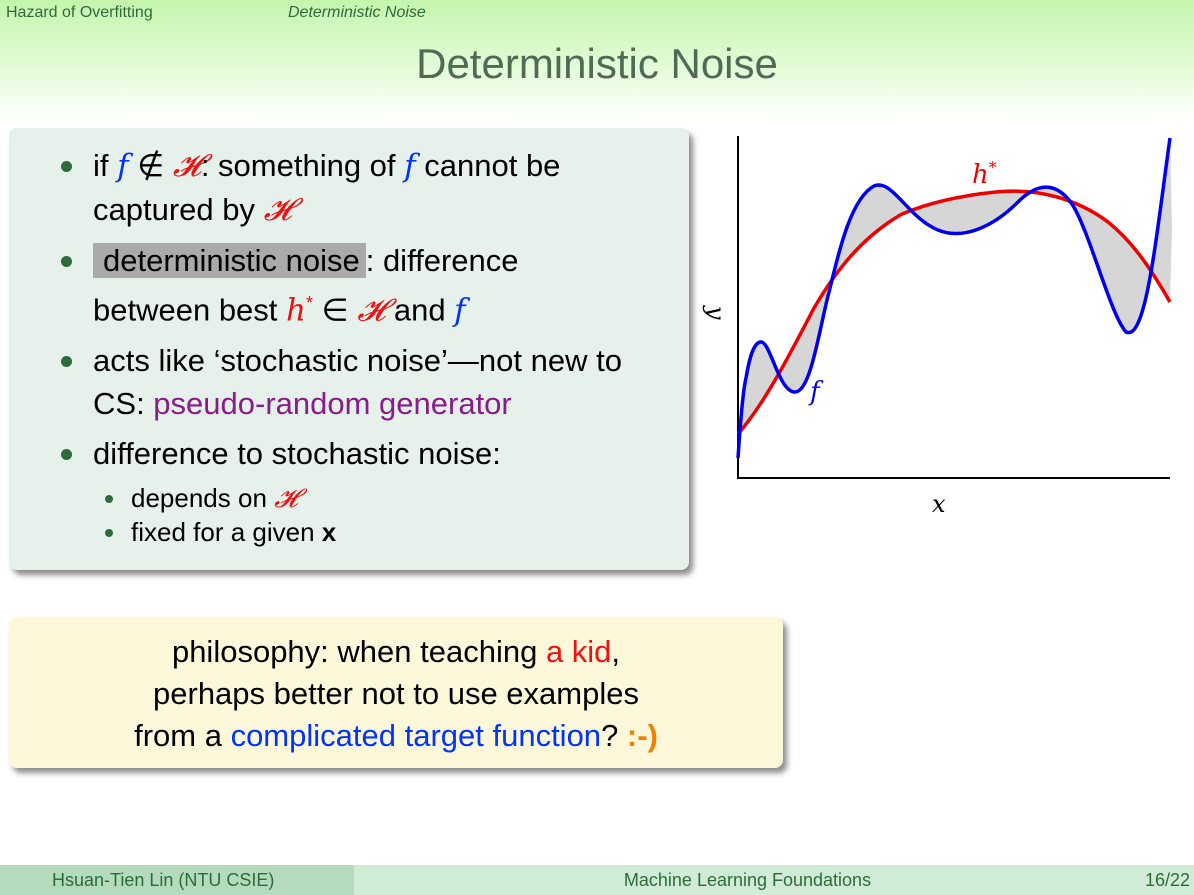 Image resolution: width=1194 pixels, height=895 pixels. What do you see at coordinates (939, 504) in the screenshot?
I see `x-axis-label: x` at bounding box center [939, 504].